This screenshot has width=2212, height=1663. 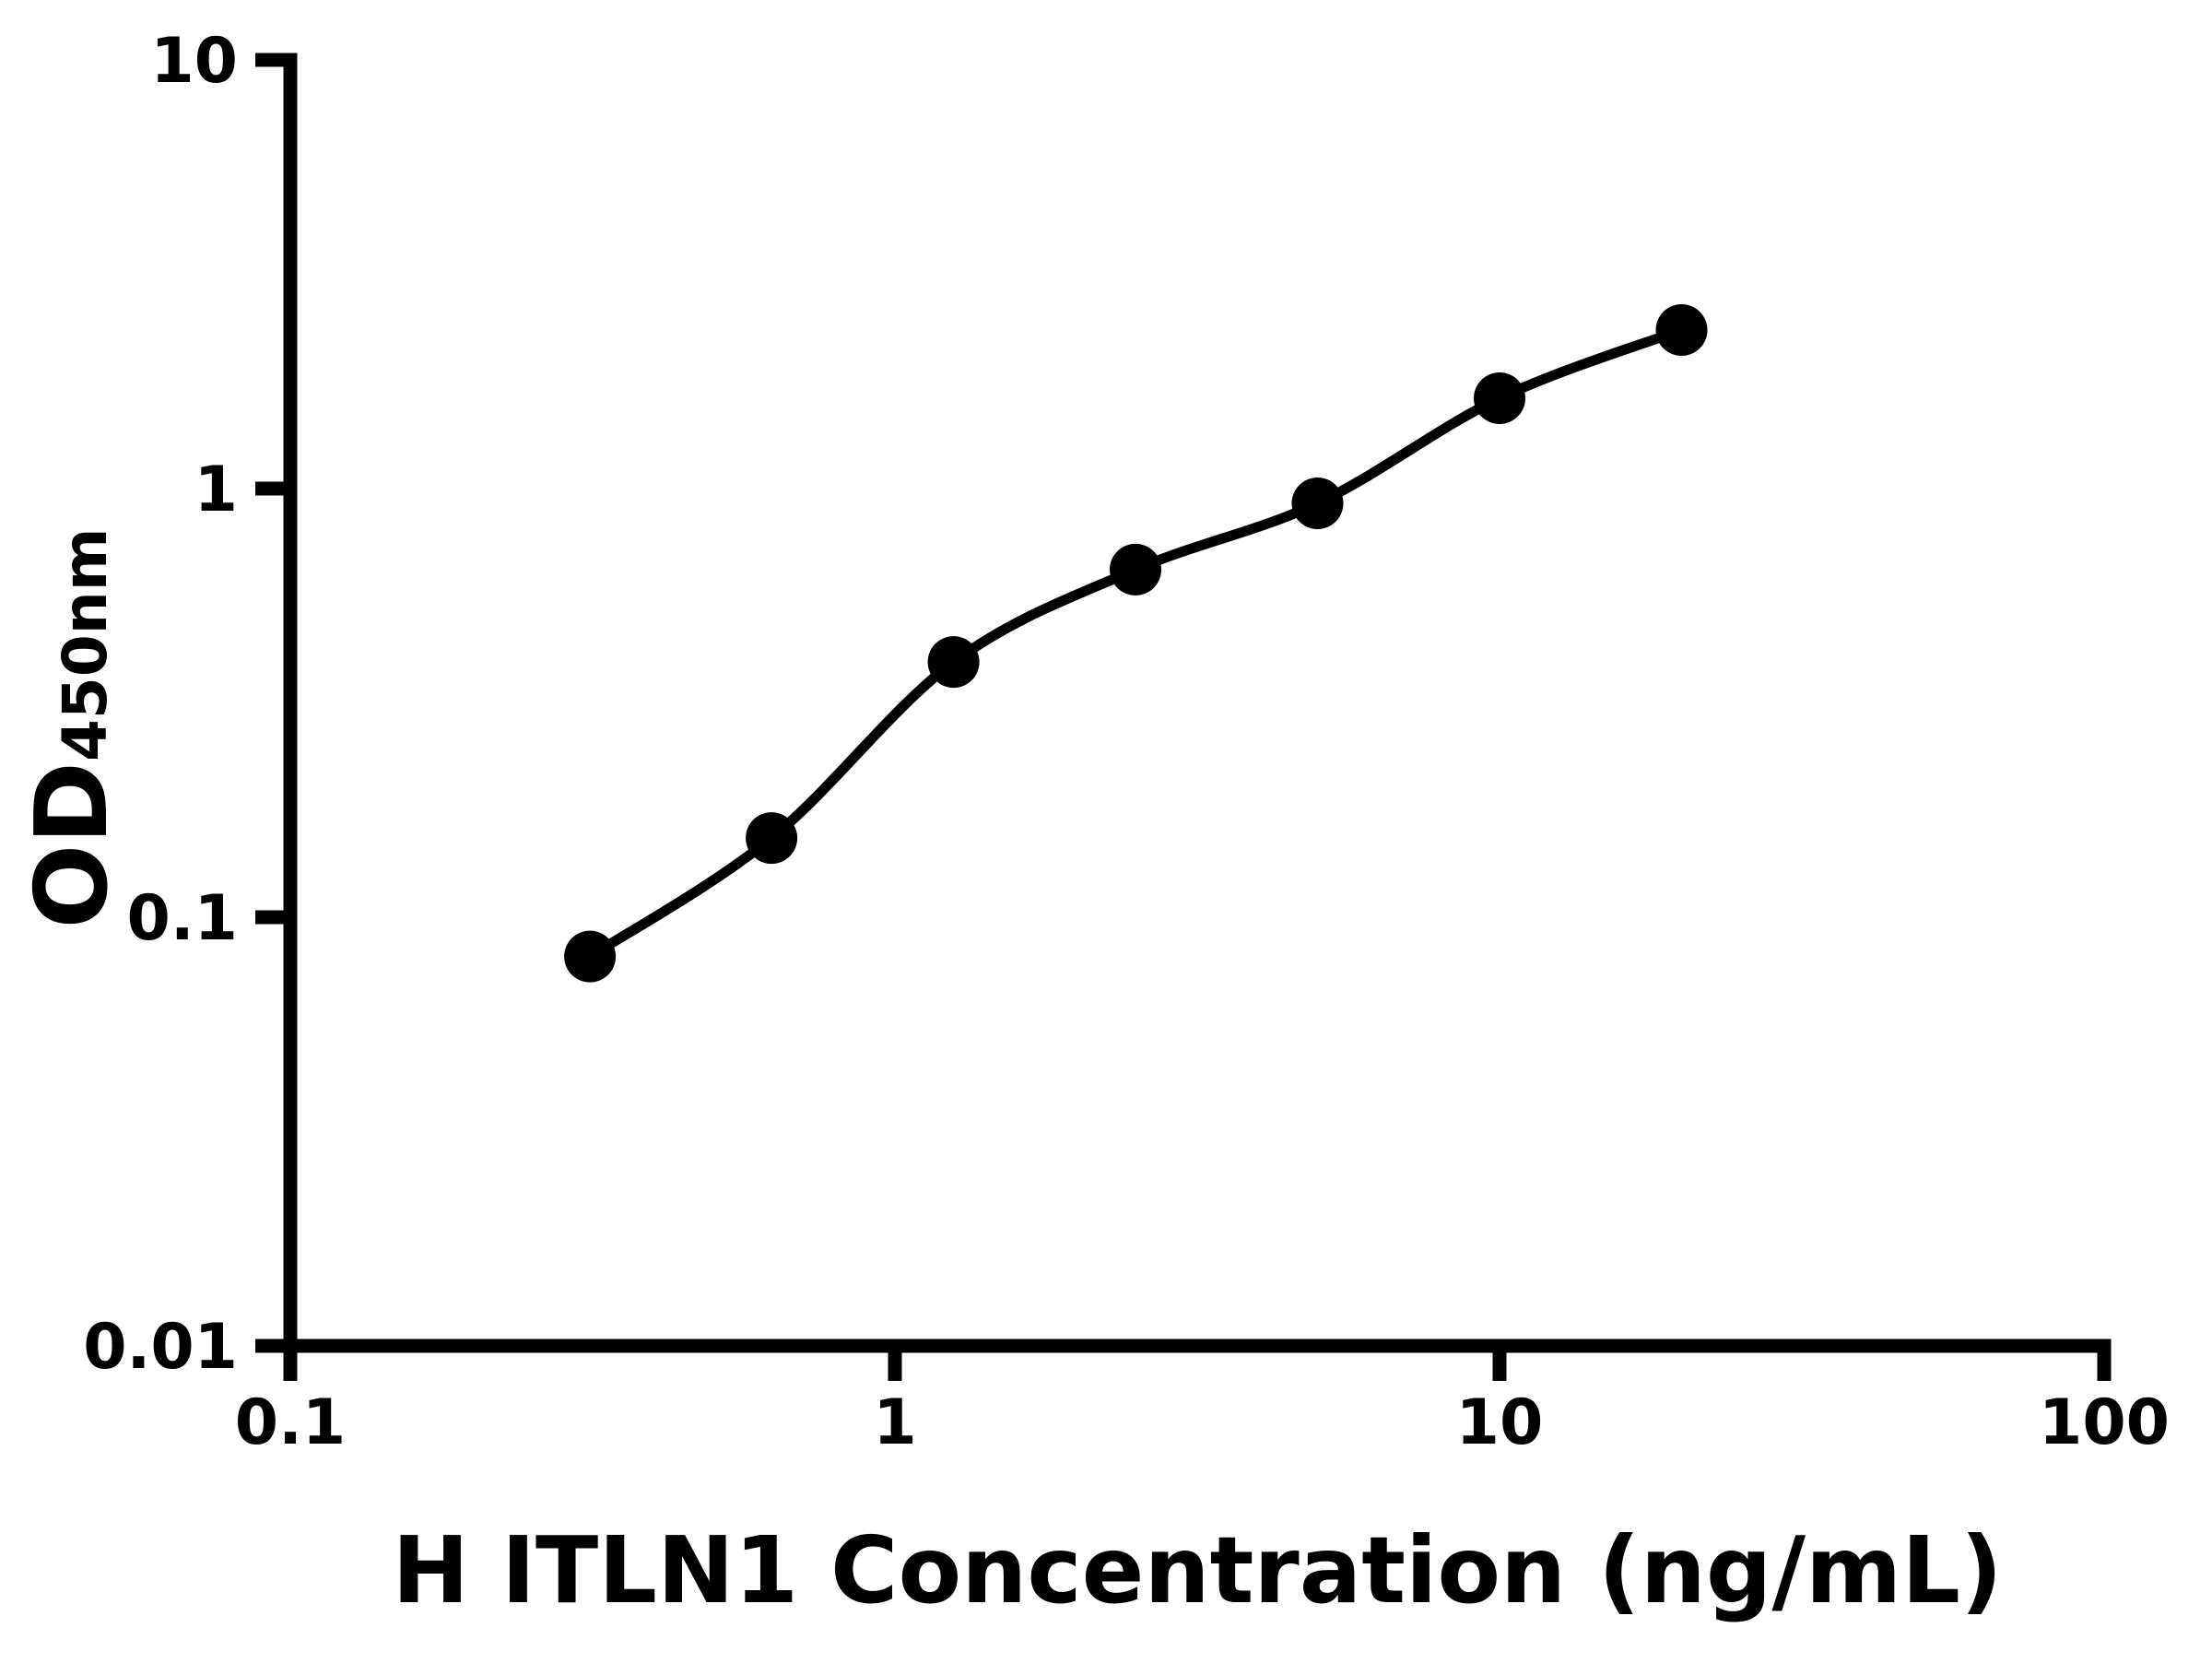 I want to click on x-tick-label: 0.1, so click(x=290, y=1422).